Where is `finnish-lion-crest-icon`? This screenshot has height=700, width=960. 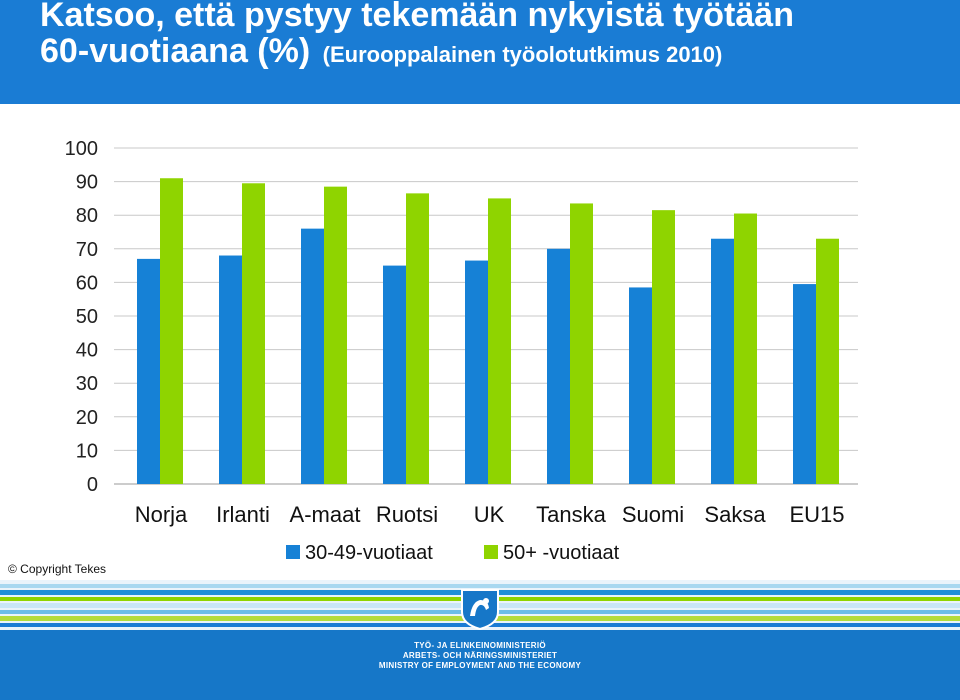
finnish-lion-crest-icon is located at coordinates (480, 609).